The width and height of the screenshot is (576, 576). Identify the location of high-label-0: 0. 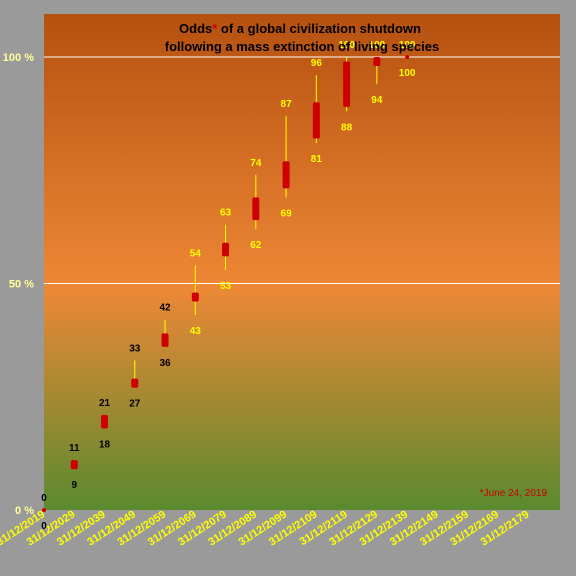
(44, 498).